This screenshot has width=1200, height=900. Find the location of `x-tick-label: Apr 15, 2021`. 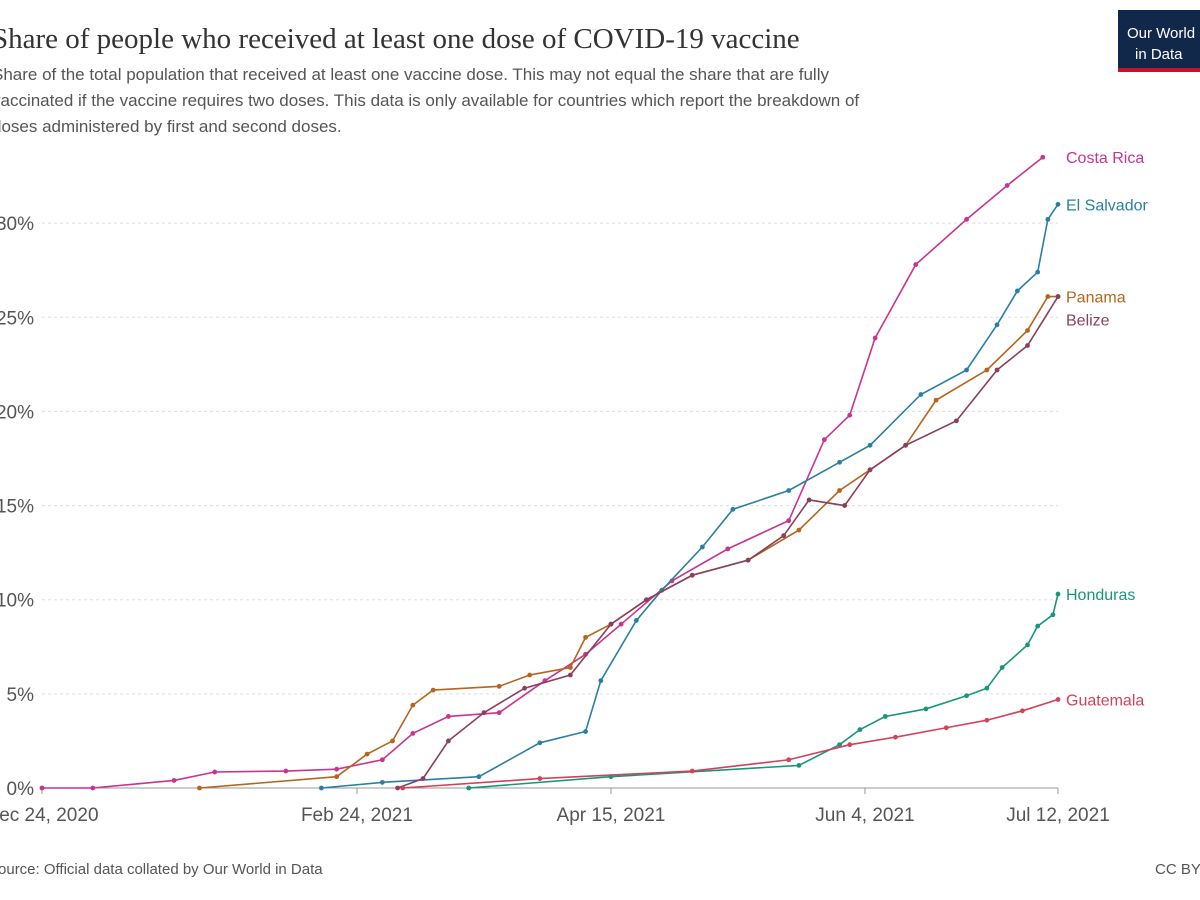

x-tick-label: Apr 15, 2021 is located at coordinates (611, 815).